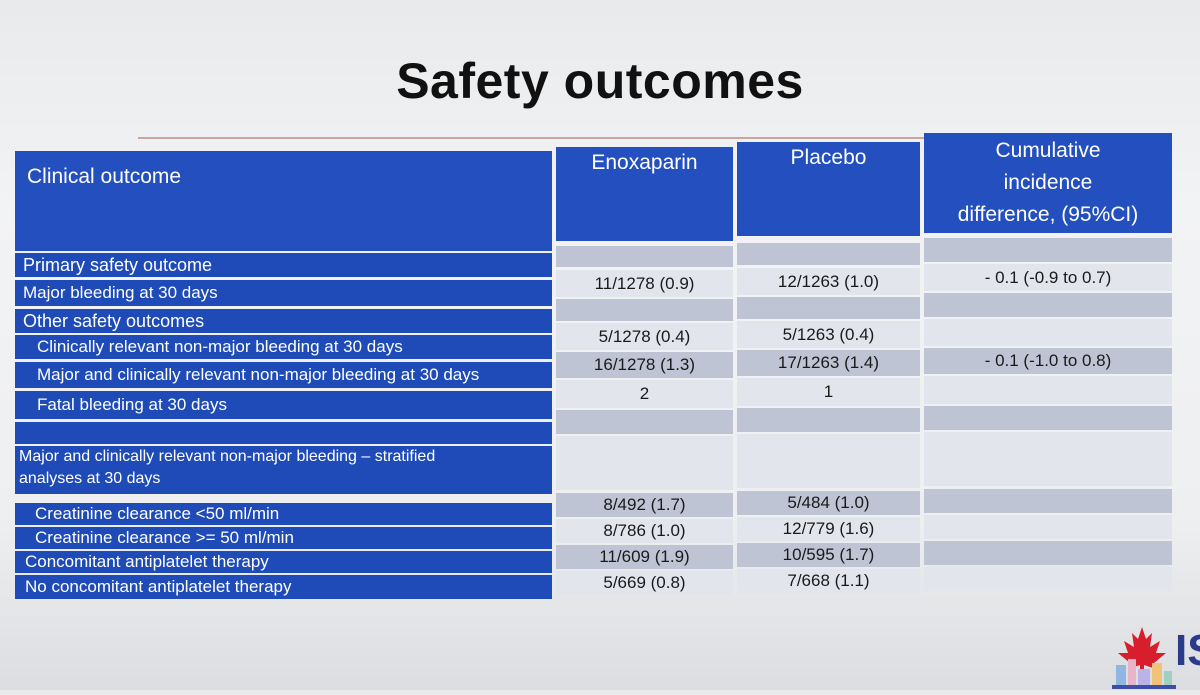 Image resolution: width=1200 pixels, height=695 pixels. I want to click on row-stratified-diff, so click(1048, 459).